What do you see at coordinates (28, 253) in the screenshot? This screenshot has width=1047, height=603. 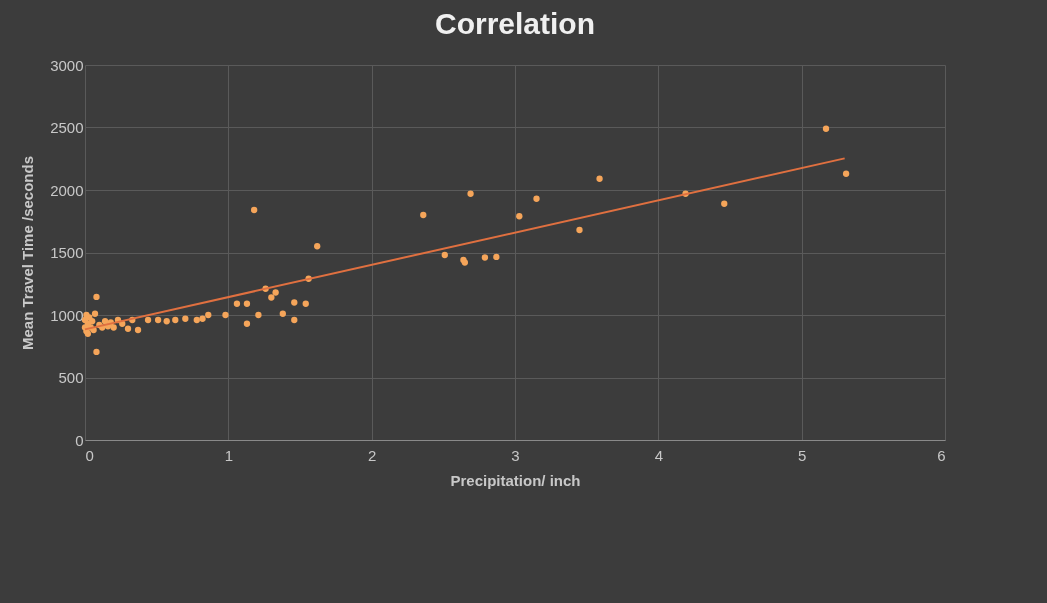 I see `y-axis-title: Mean Travel Time /seconds` at bounding box center [28, 253].